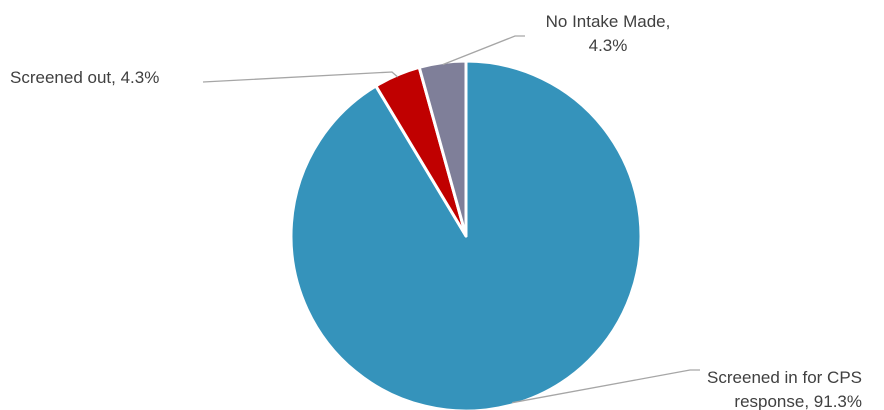 This screenshot has height=410, width=884. Describe the element at coordinates (798, 401) in the screenshot. I see `data-label-screened-in-for-cps-response-line-2: response, 91.3%` at that location.